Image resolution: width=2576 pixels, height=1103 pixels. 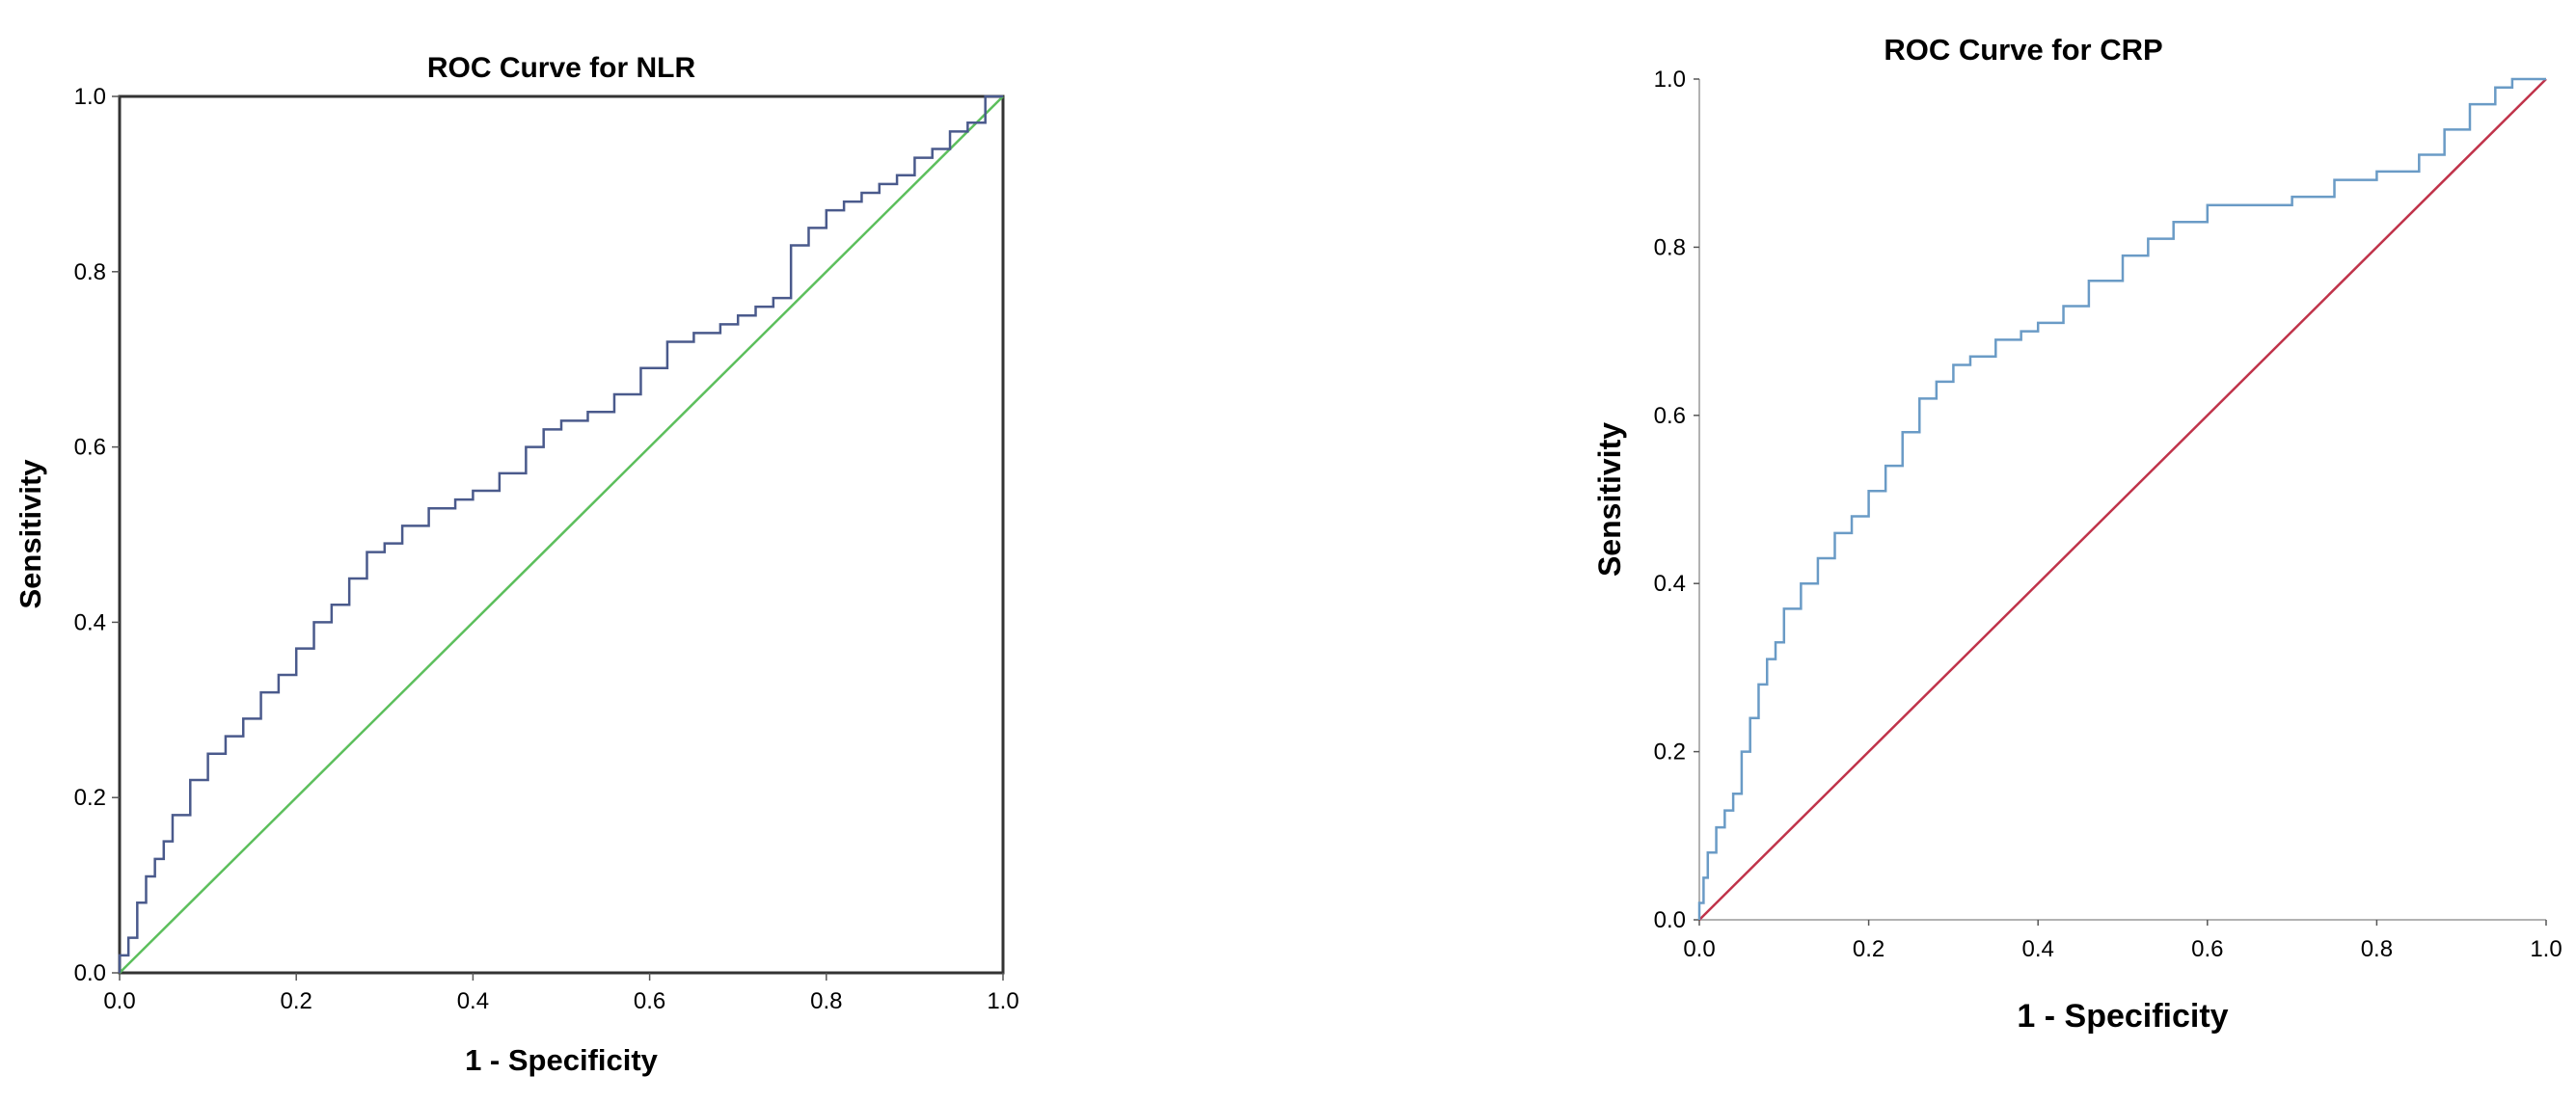 I want to click on chart-title: ROC Curve for CRP, so click(x=2023, y=50).